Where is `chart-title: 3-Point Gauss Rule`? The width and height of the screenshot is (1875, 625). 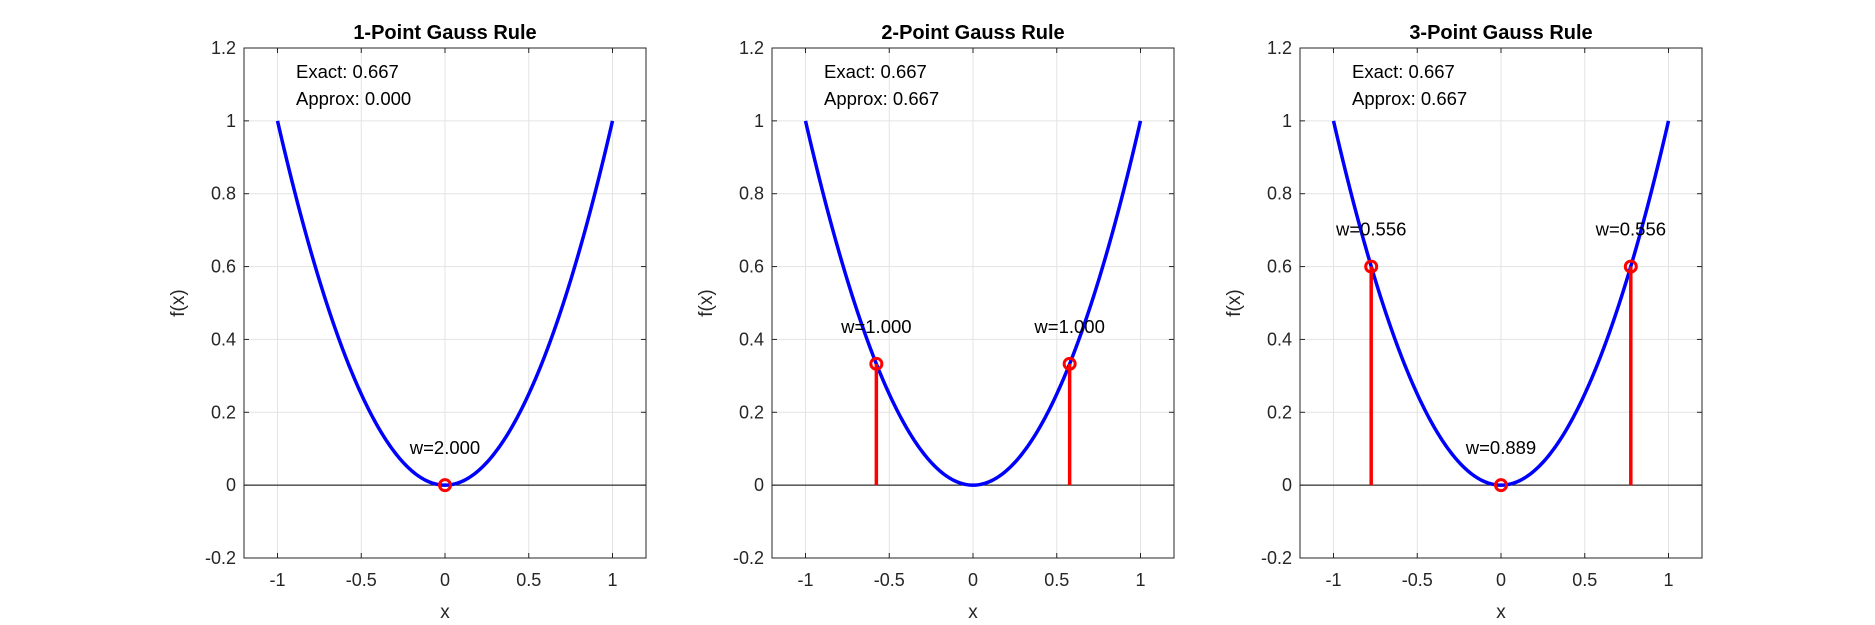
chart-title: 3-Point Gauss Rule is located at coordinates (1500, 33).